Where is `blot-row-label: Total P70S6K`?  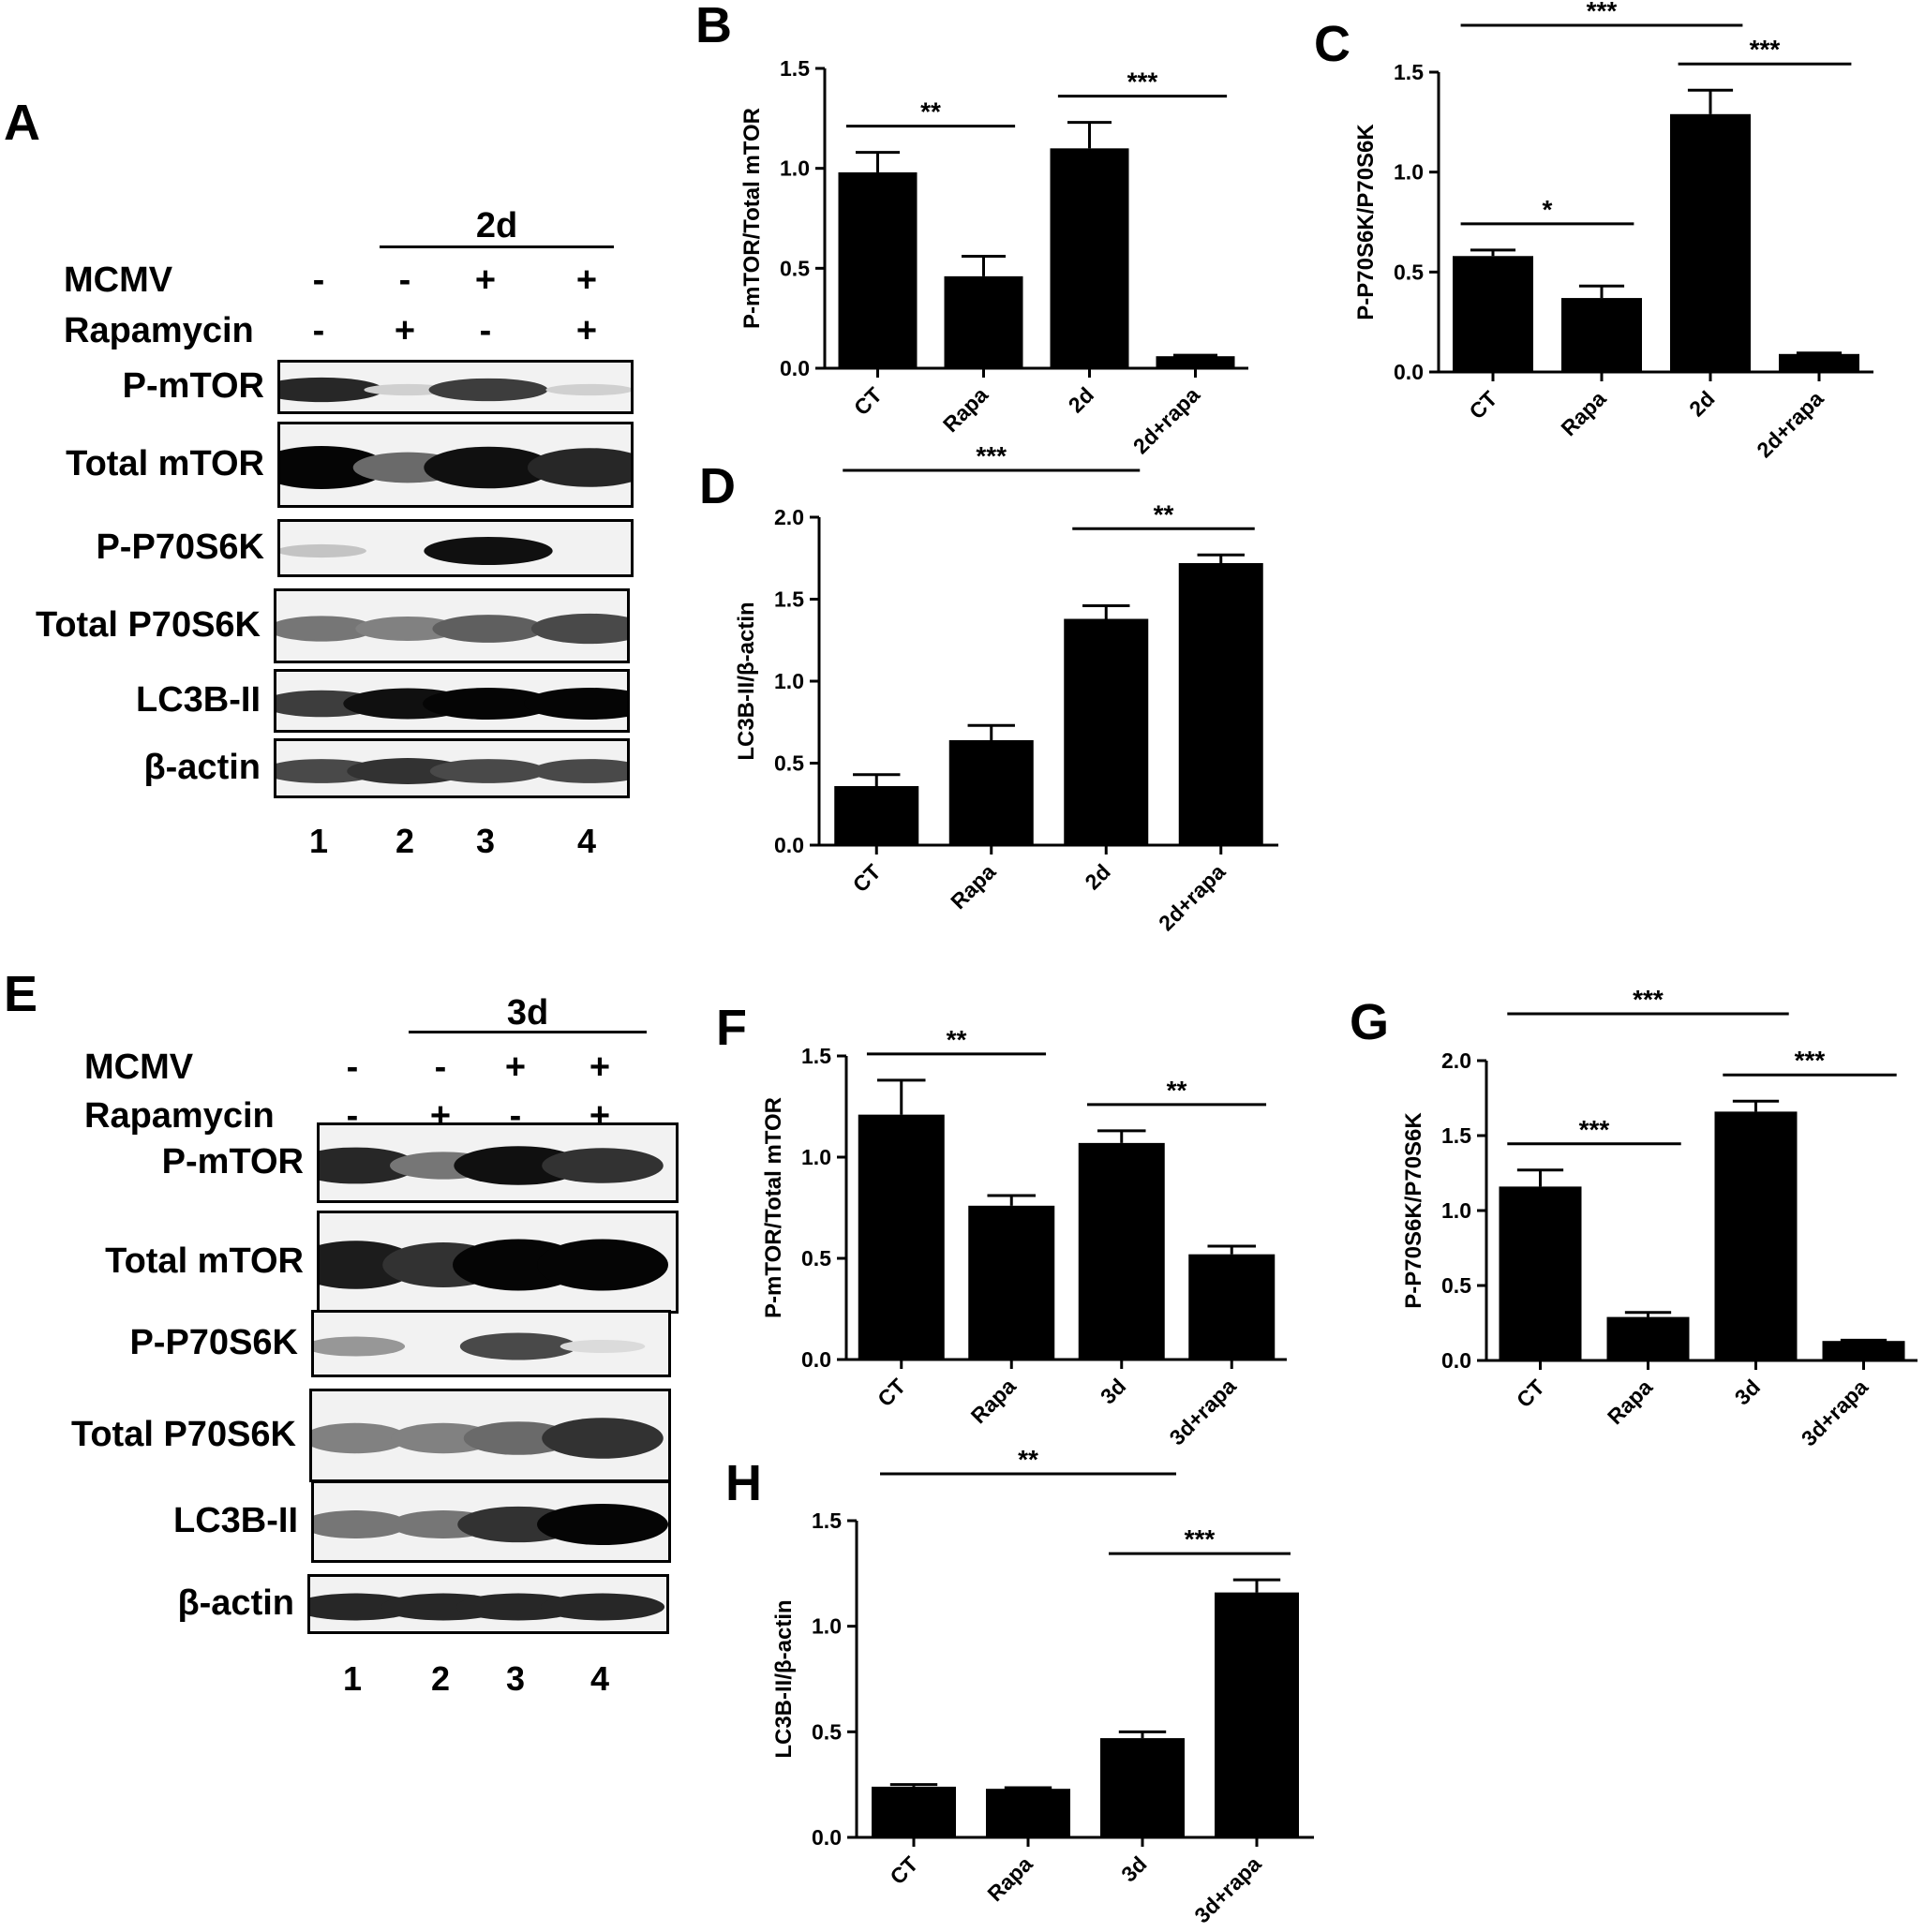
blot-row-label: Total P70S6K is located at coordinates (183, 1435).